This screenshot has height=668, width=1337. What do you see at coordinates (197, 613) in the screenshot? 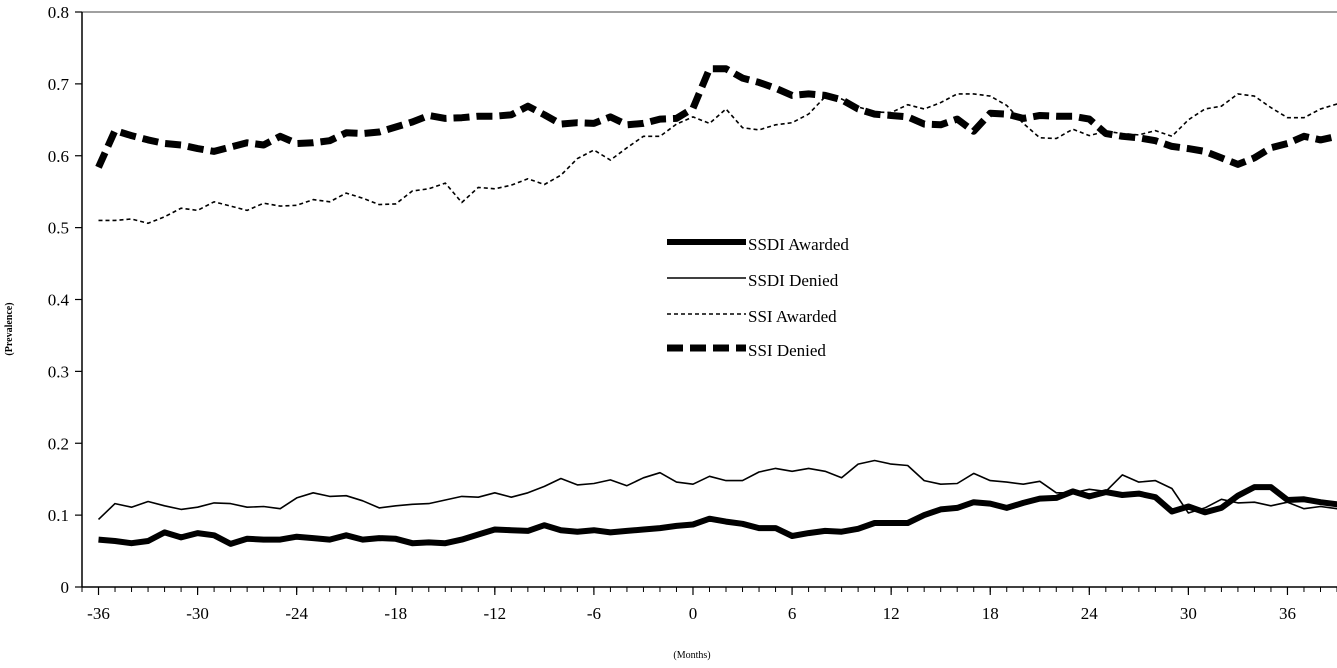
I see `x-tick-label: -30` at bounding box center [197, 613].